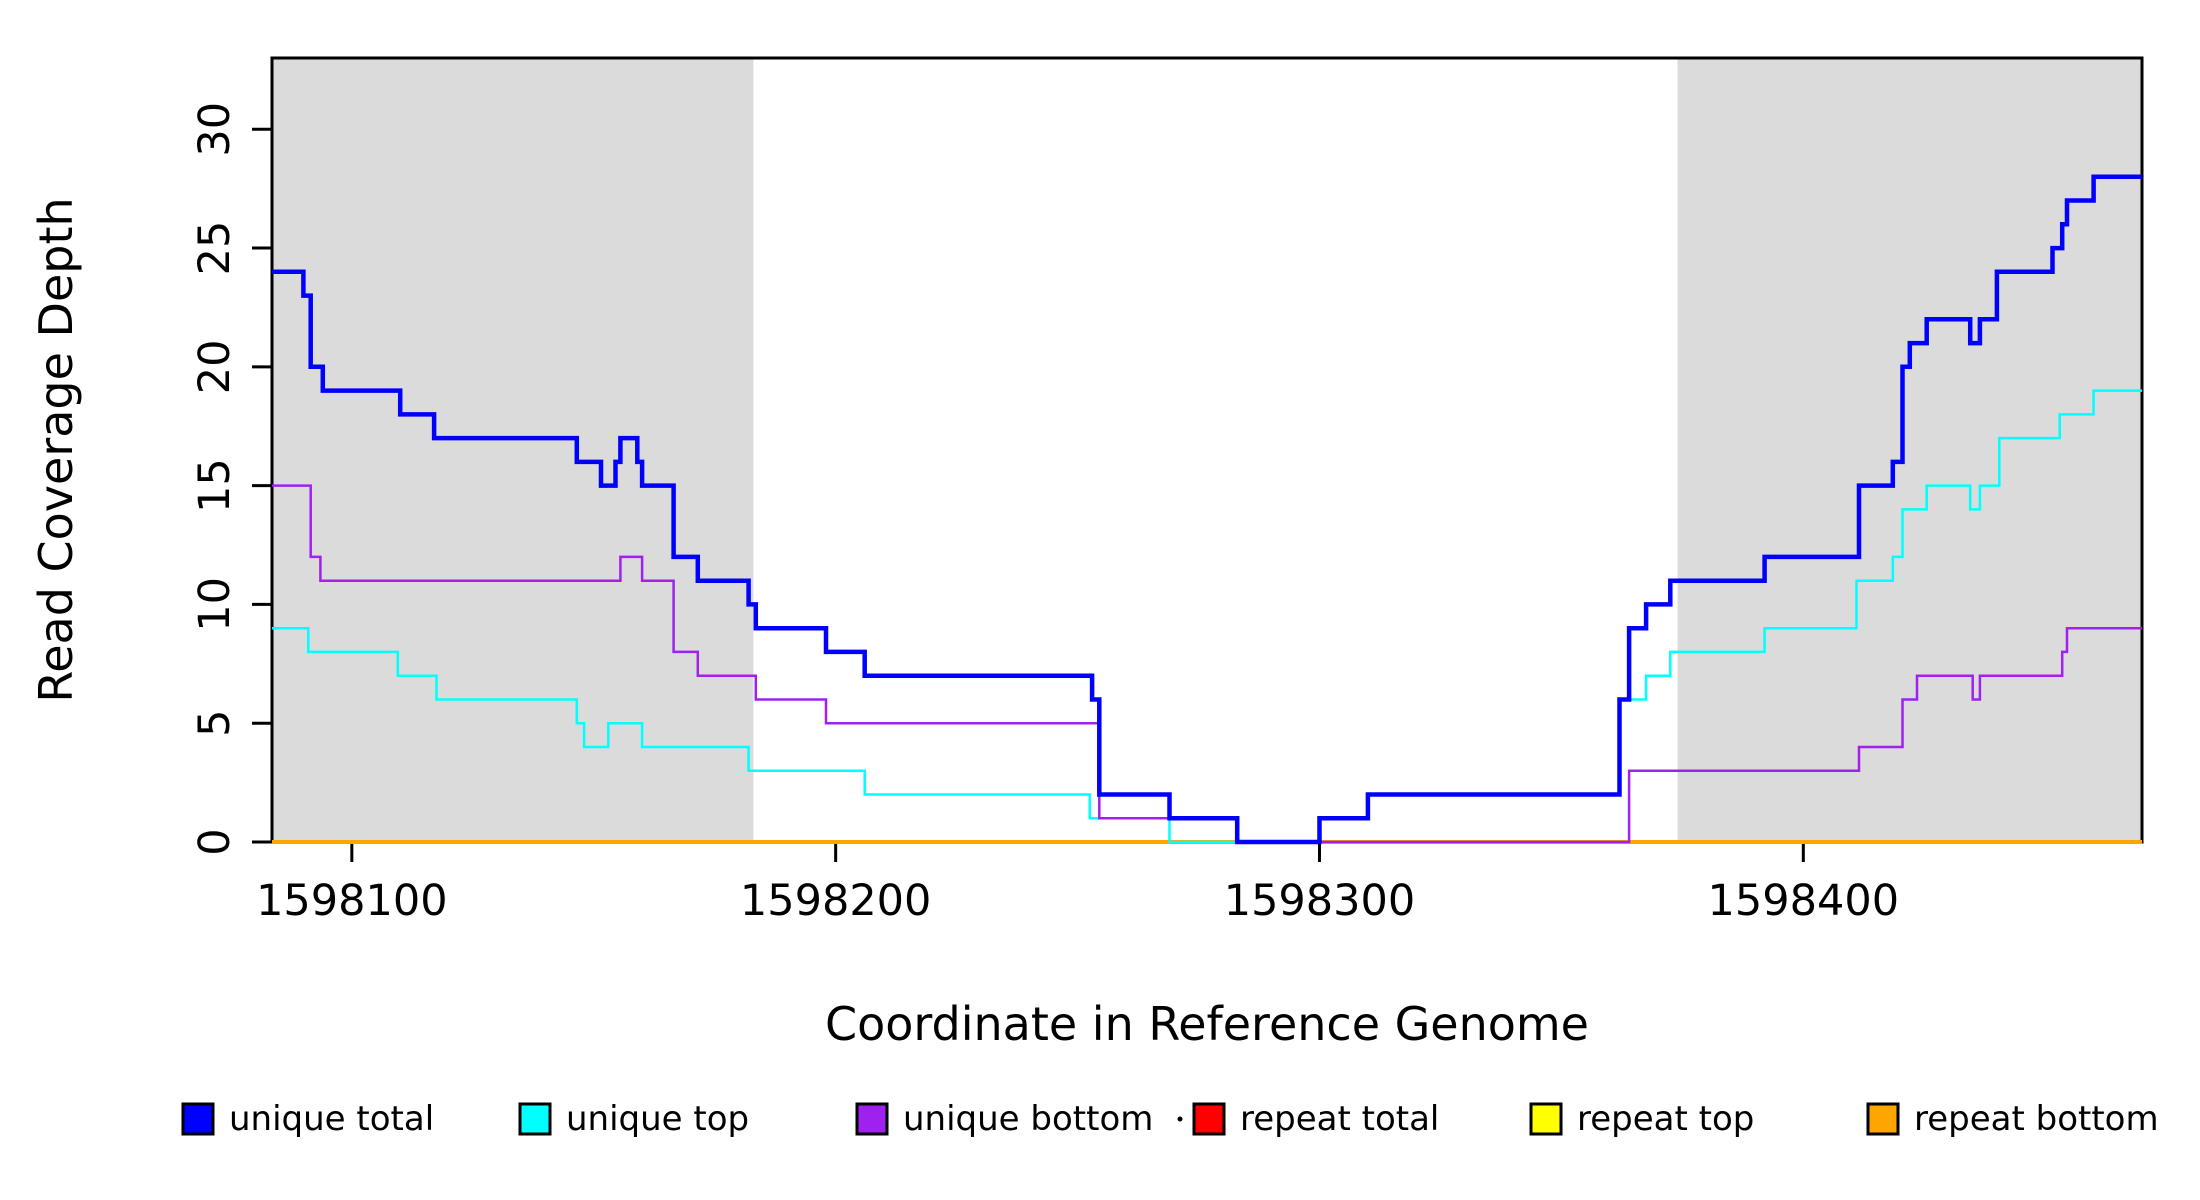 The width and height of the screenshot is (2200, 1200). I want to click on legend-label-repeat-top: repeat top, so click(1665, 1119).